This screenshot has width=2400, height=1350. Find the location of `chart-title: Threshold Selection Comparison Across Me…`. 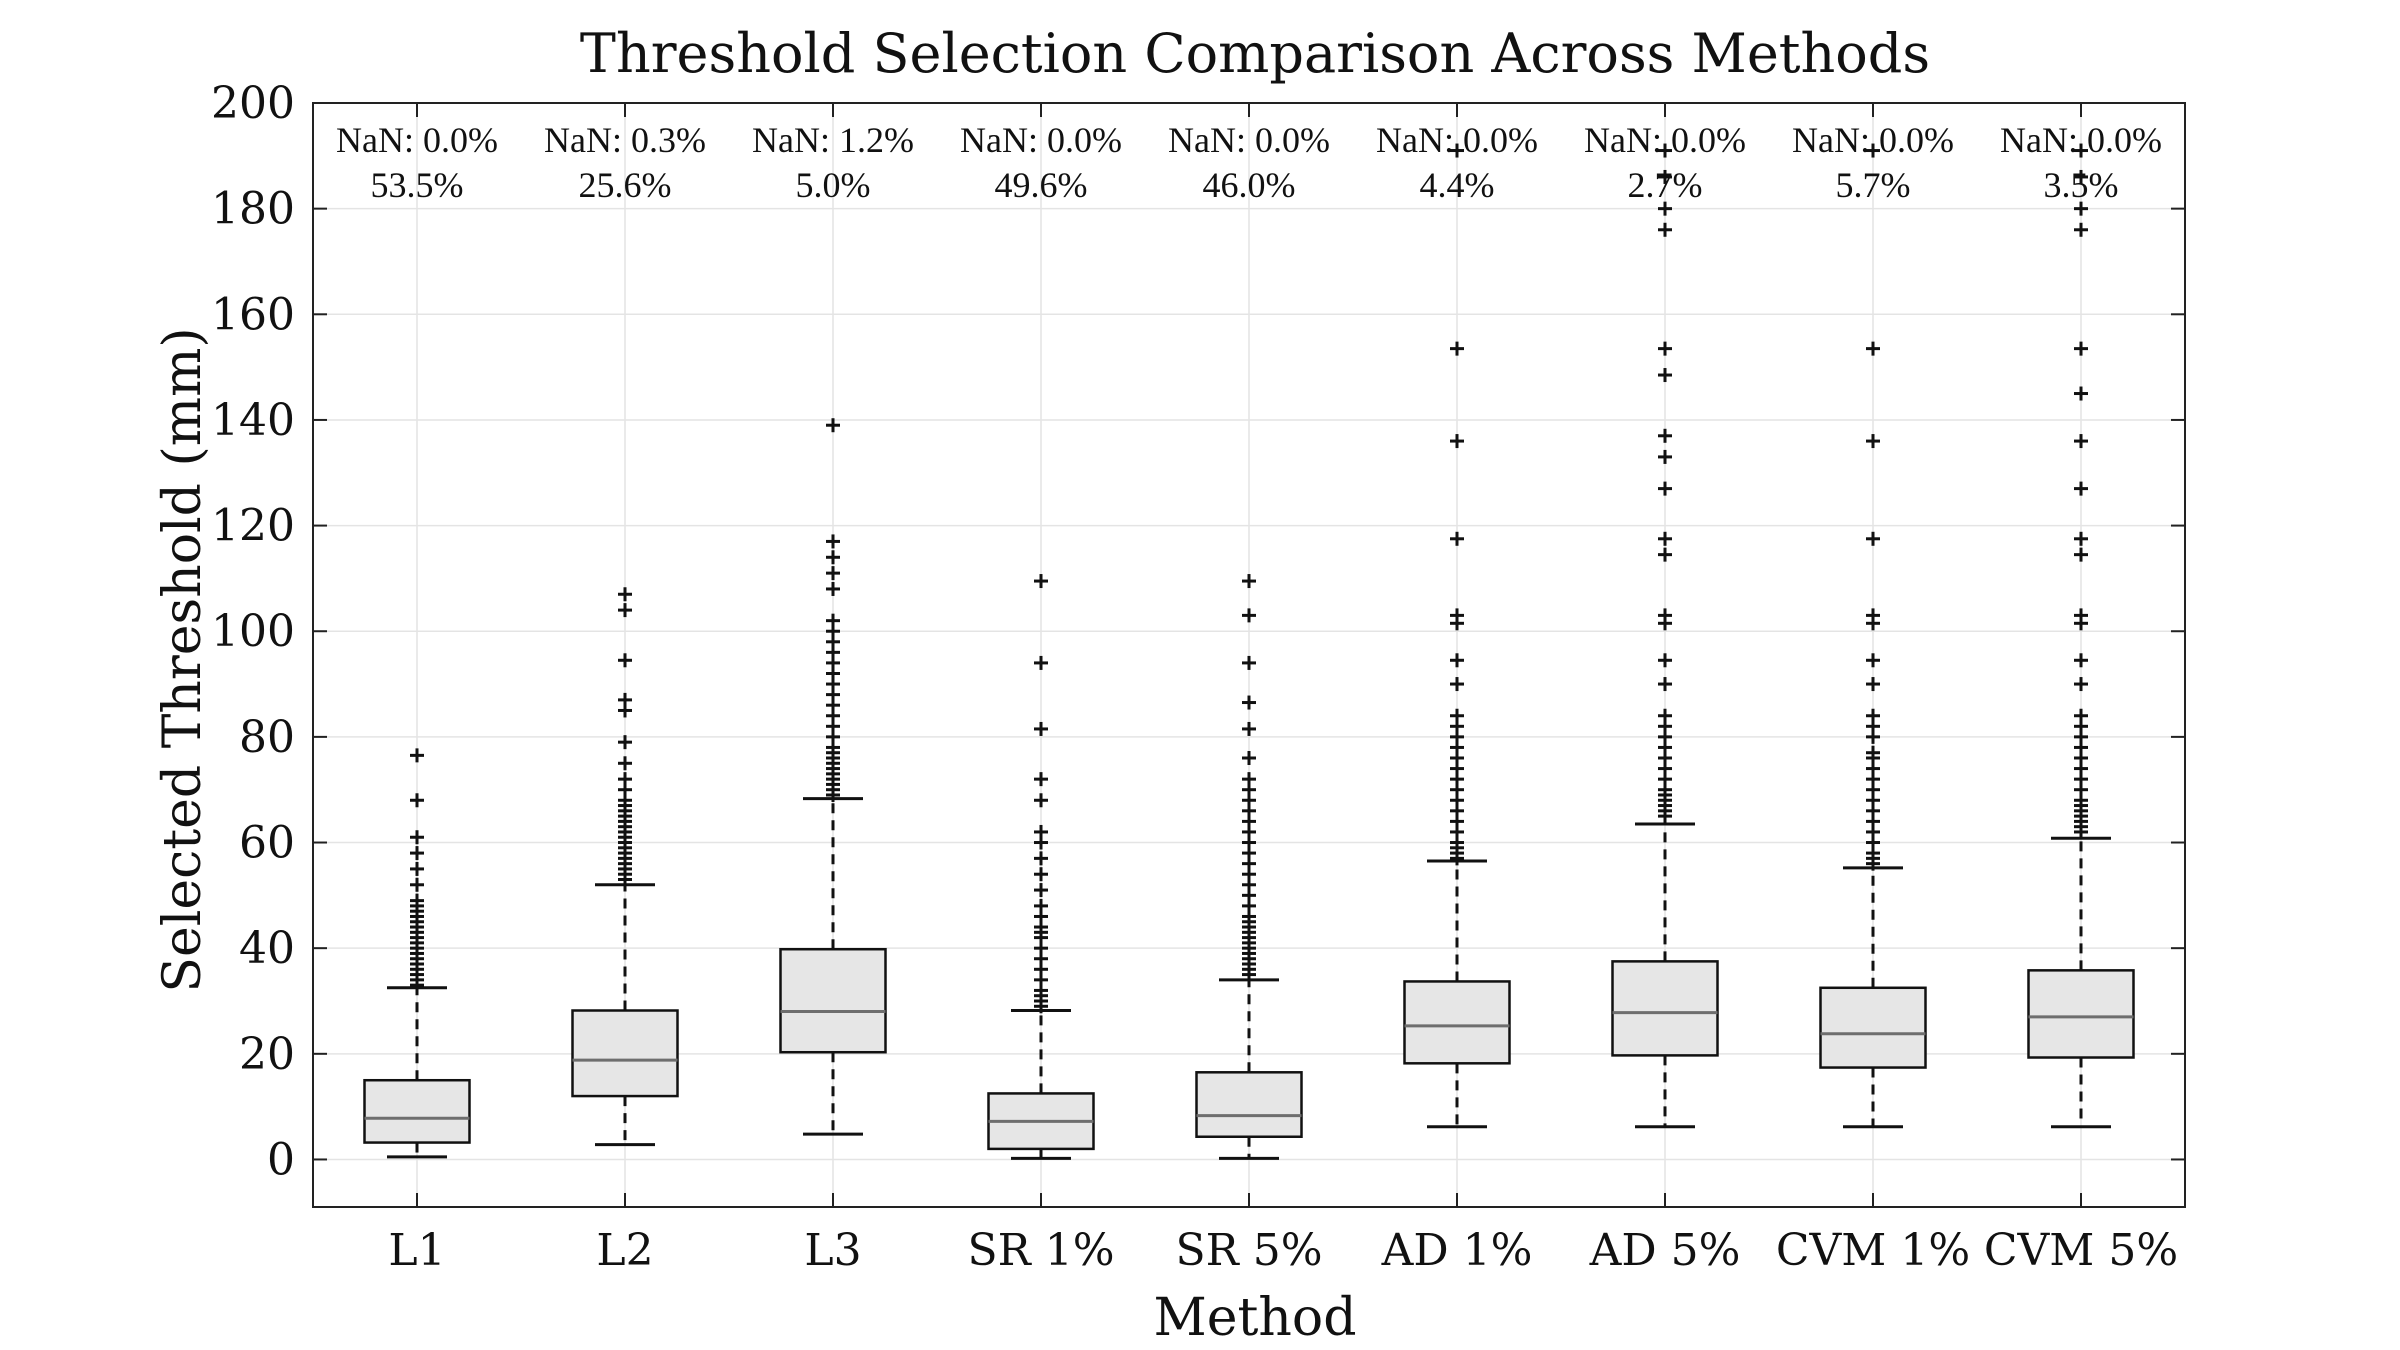

chart-title: Threshold Selection Comparison Across Me… is located at coordinates (1255, 53).